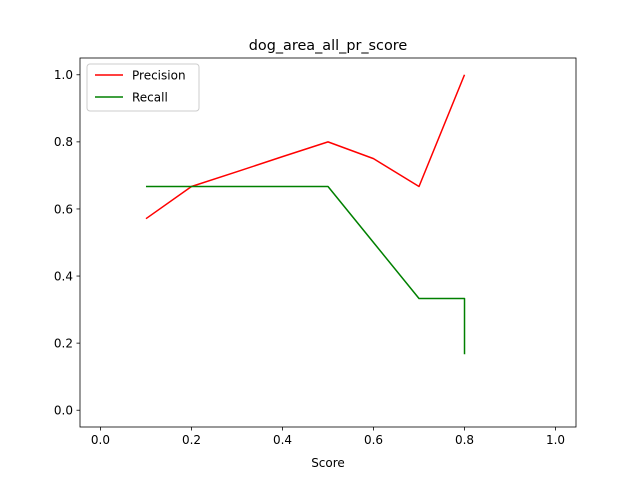  I want to click on y-tick-label: 0.4, so click(63, 276).